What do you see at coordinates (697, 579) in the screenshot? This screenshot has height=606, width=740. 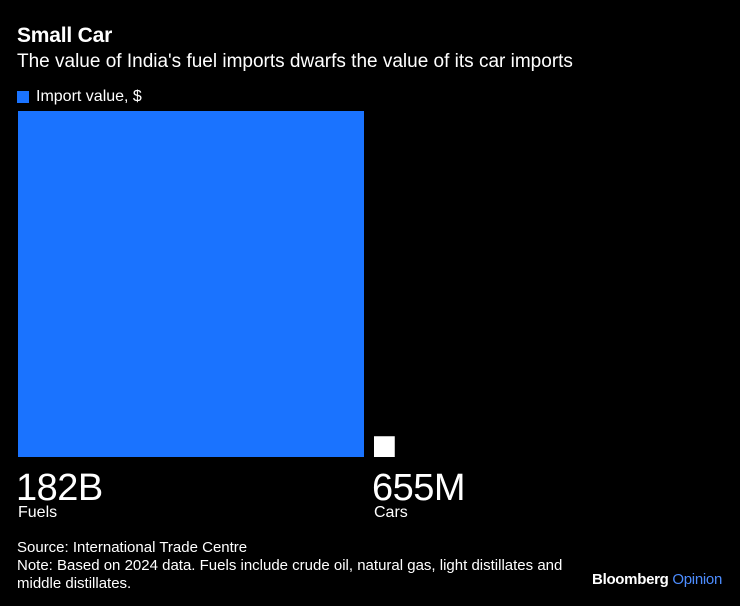 I see `brand-suffix: Opinion` at bounding box center [697, 579].